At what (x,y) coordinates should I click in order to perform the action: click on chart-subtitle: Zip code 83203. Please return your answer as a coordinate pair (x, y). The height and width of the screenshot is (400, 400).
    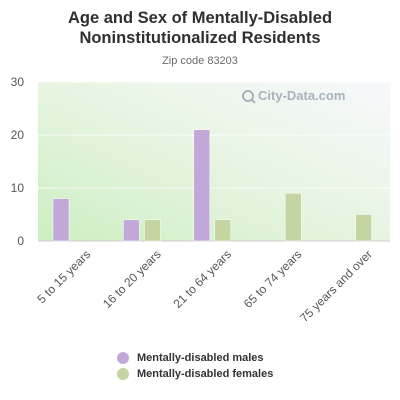
    Looking at the image, I should click on (200, 61).